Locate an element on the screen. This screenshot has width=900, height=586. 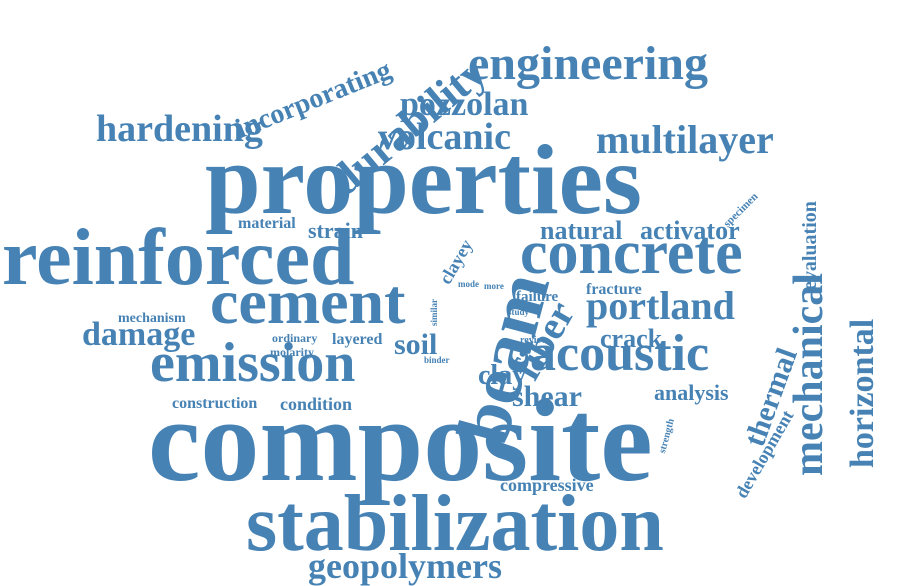
word-concrete: concrete is located at coordinates (631, 253).